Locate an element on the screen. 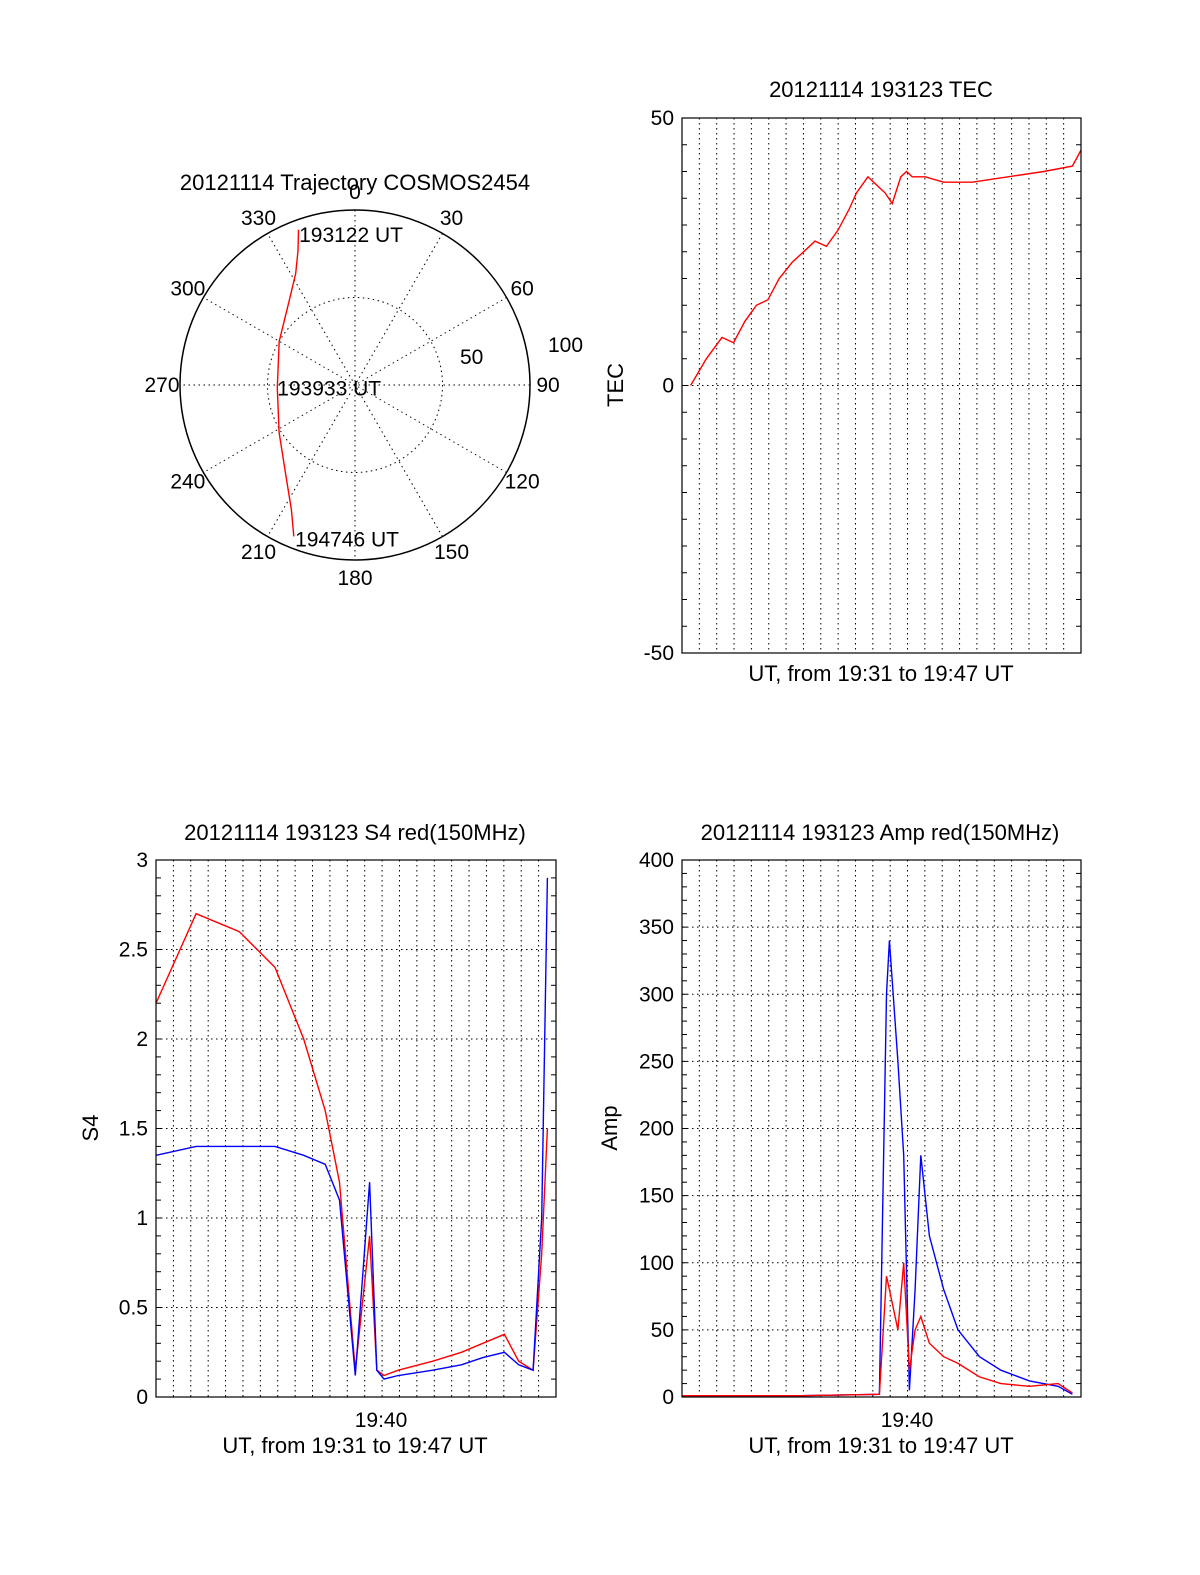 The height and width of the screenshot is (1575, 1200). s4-y-axis-label: S4 is located at coordinates (90, 1128).